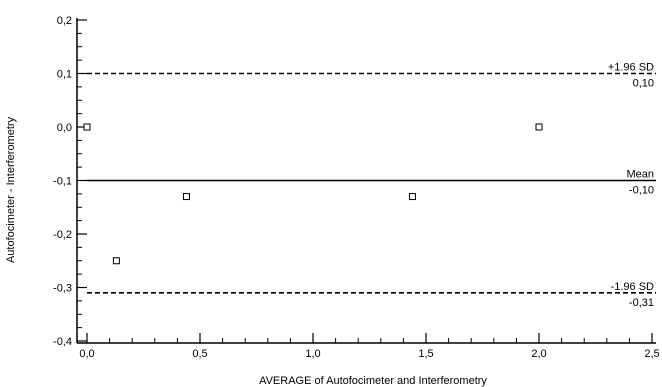 The height and width of the screenshot is (387, 662). What do you see at coordinates (538, 354) in the screenshot?
I see `x-tick-label: 2,0` at bounding box center [538, 354].